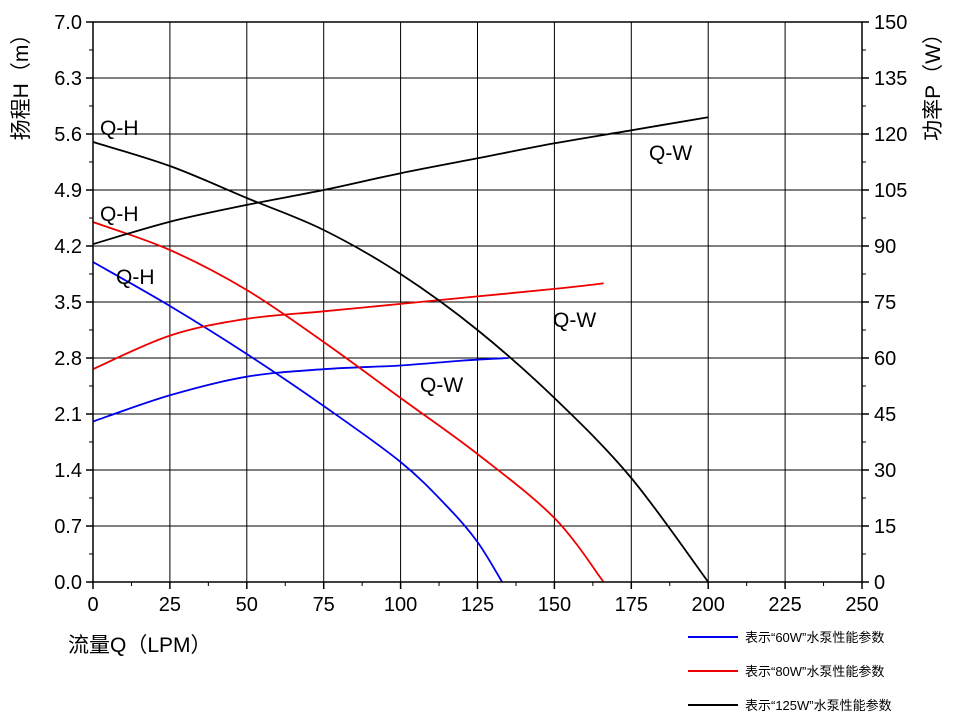  I want to click on y-left-tick-label: 5.6, so click(68, 135).